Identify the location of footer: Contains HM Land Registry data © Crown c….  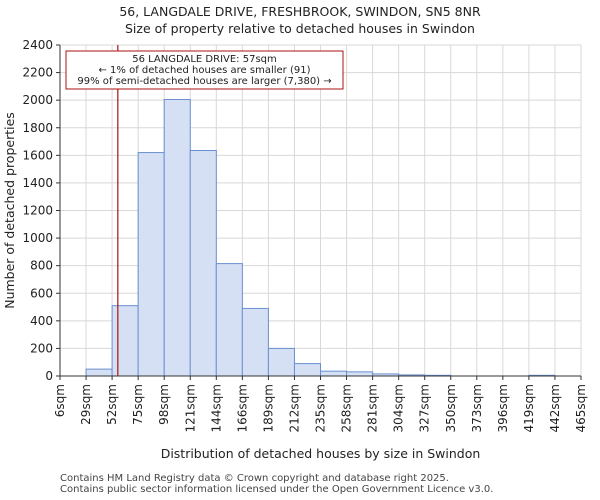
(276, 484).